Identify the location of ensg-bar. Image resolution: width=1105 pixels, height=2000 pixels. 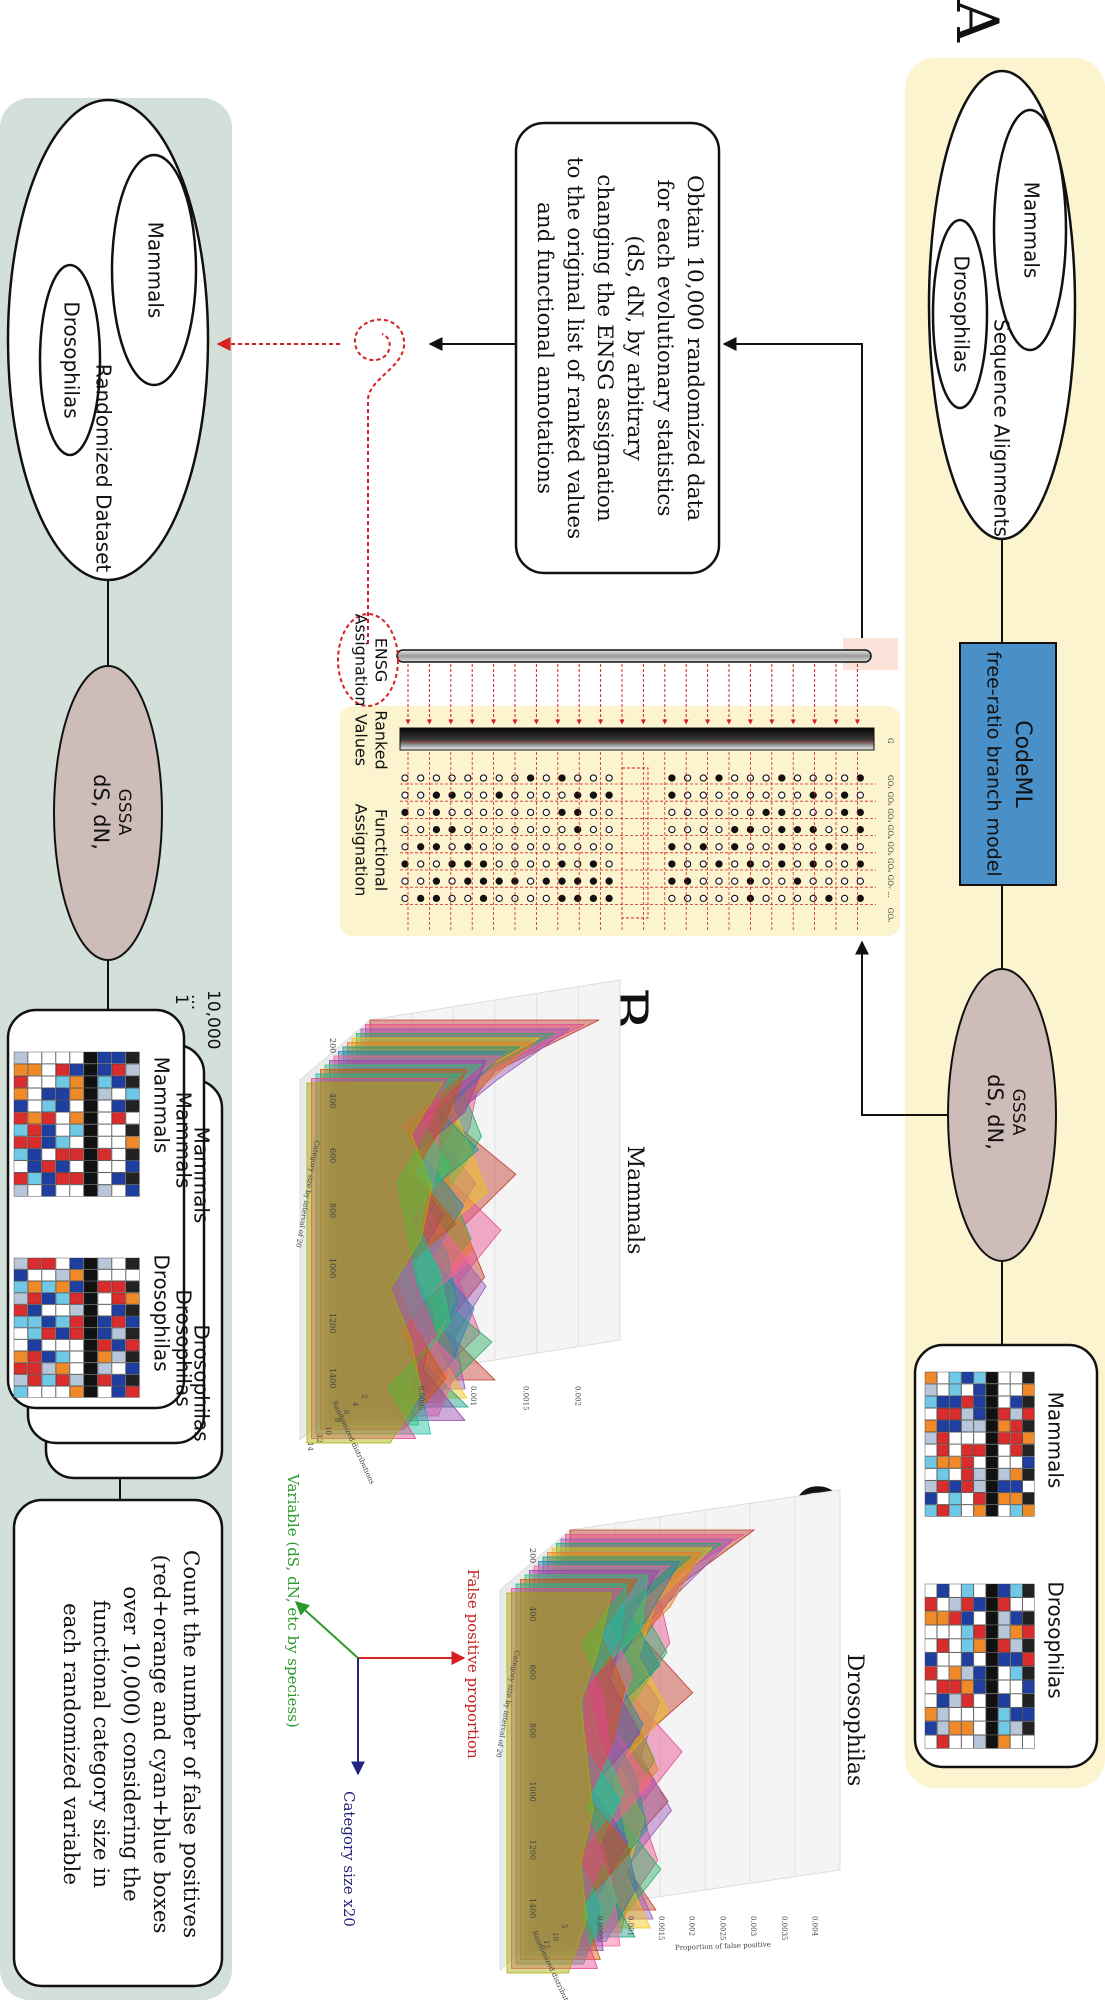
(634, 656).